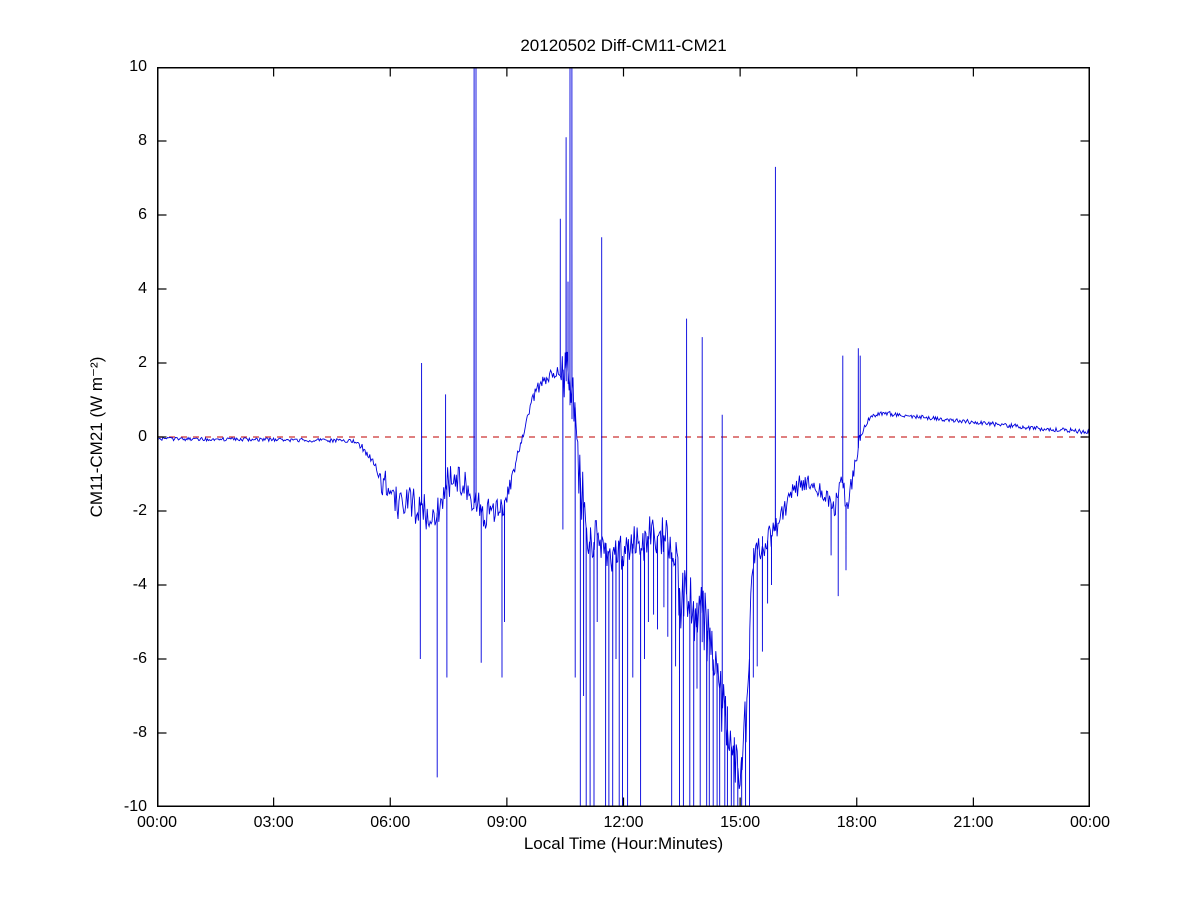 This screenshot has height=901, width=1201. What do you see at coordinates (623, 45) in the screenshot?
I see `chart-title: 20120502 Diff-CM11-CM21` at bounding box center [623, 45].